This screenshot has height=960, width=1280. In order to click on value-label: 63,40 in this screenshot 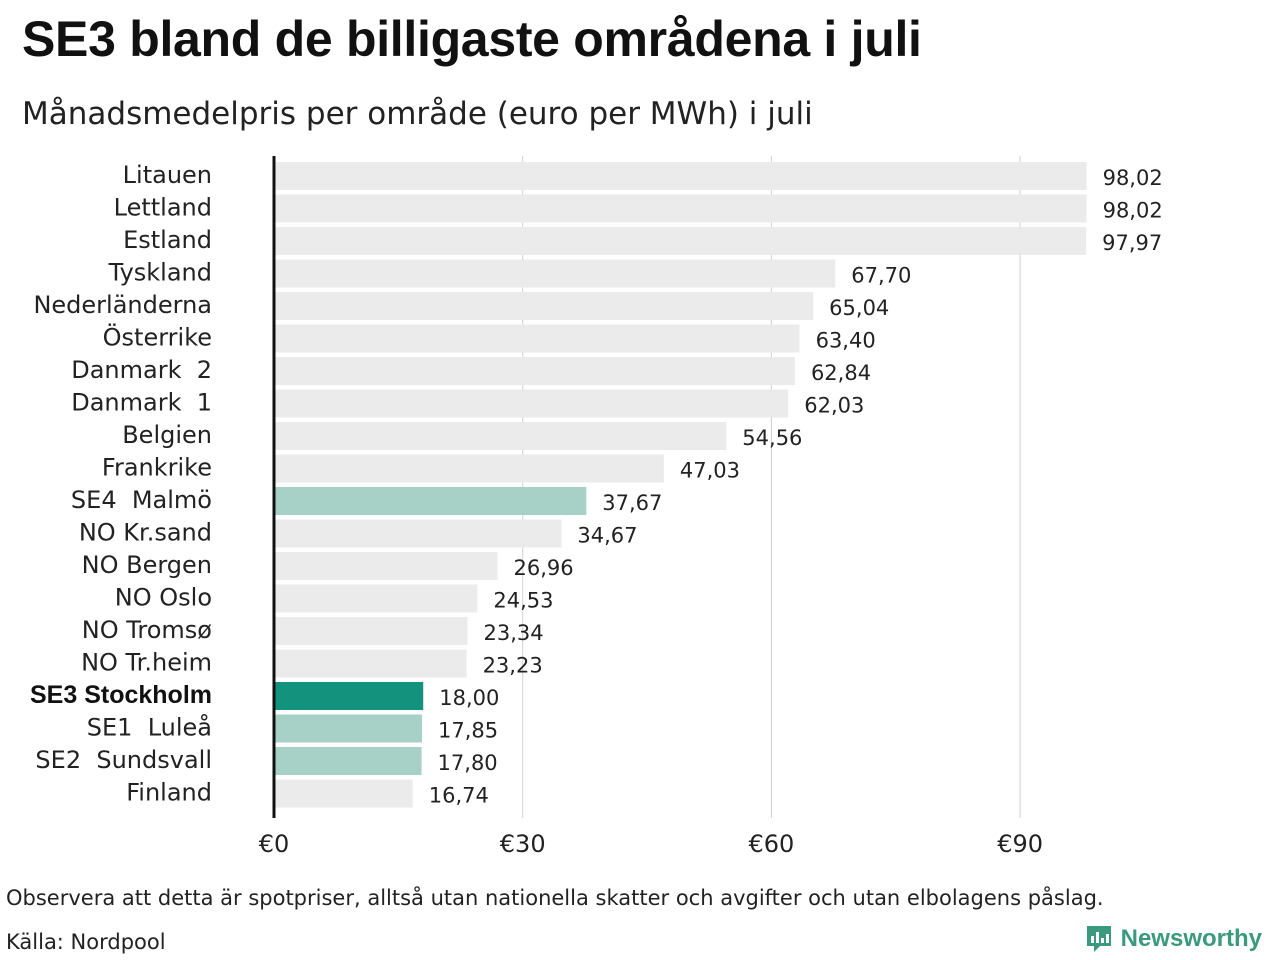, I will do `click(846, 341)`.